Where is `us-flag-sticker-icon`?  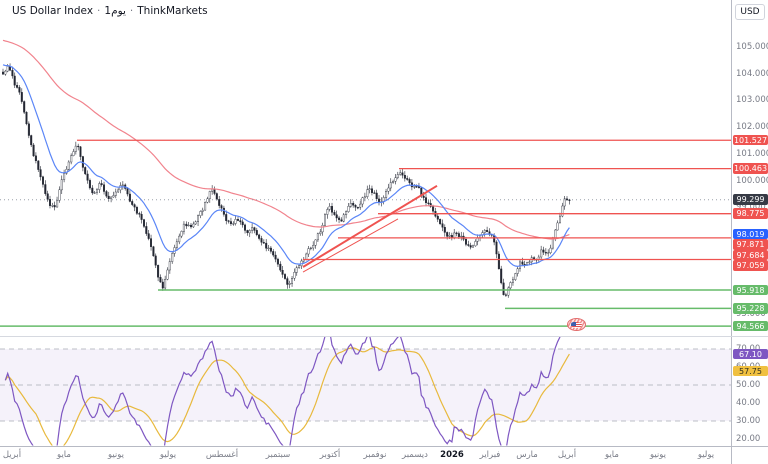
us-flag-sticker-icon is located at coordinates (576, 325).